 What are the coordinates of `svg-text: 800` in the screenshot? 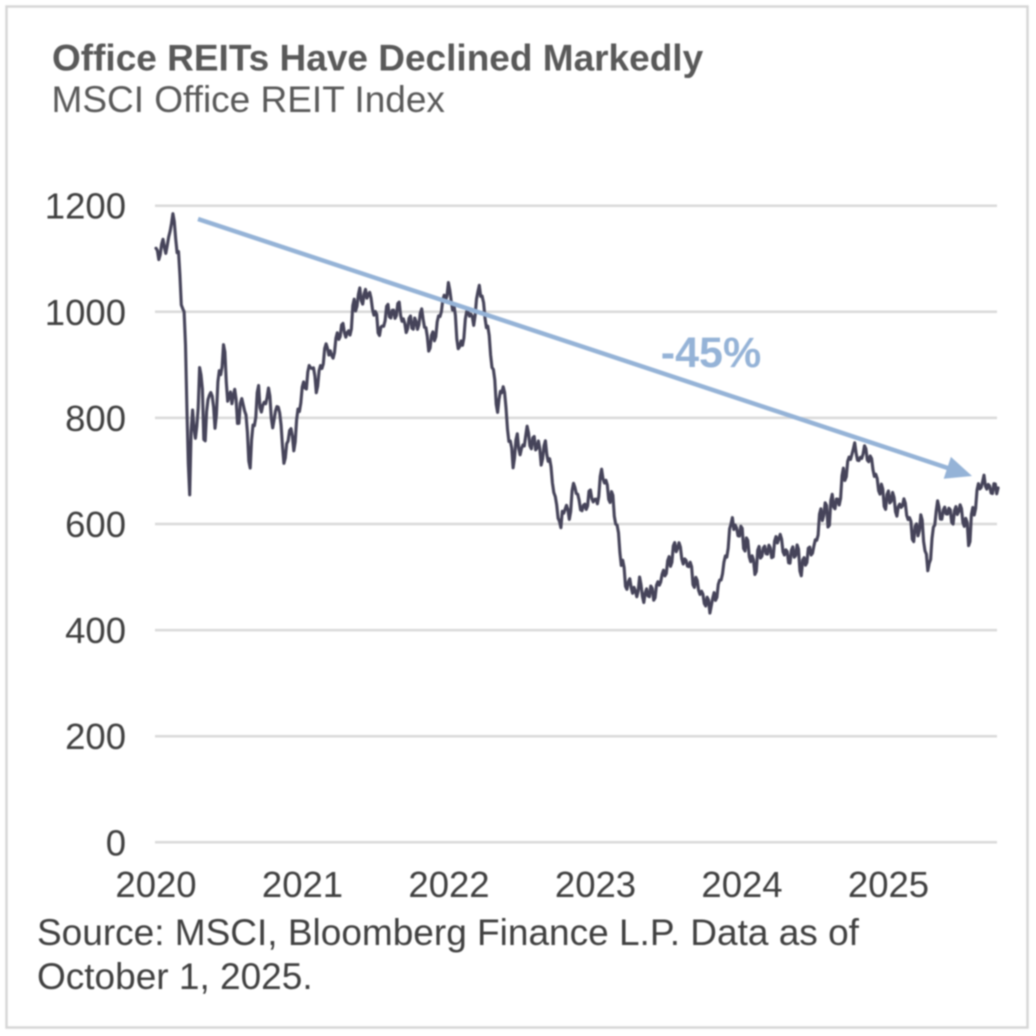 It's located at (95, 418).